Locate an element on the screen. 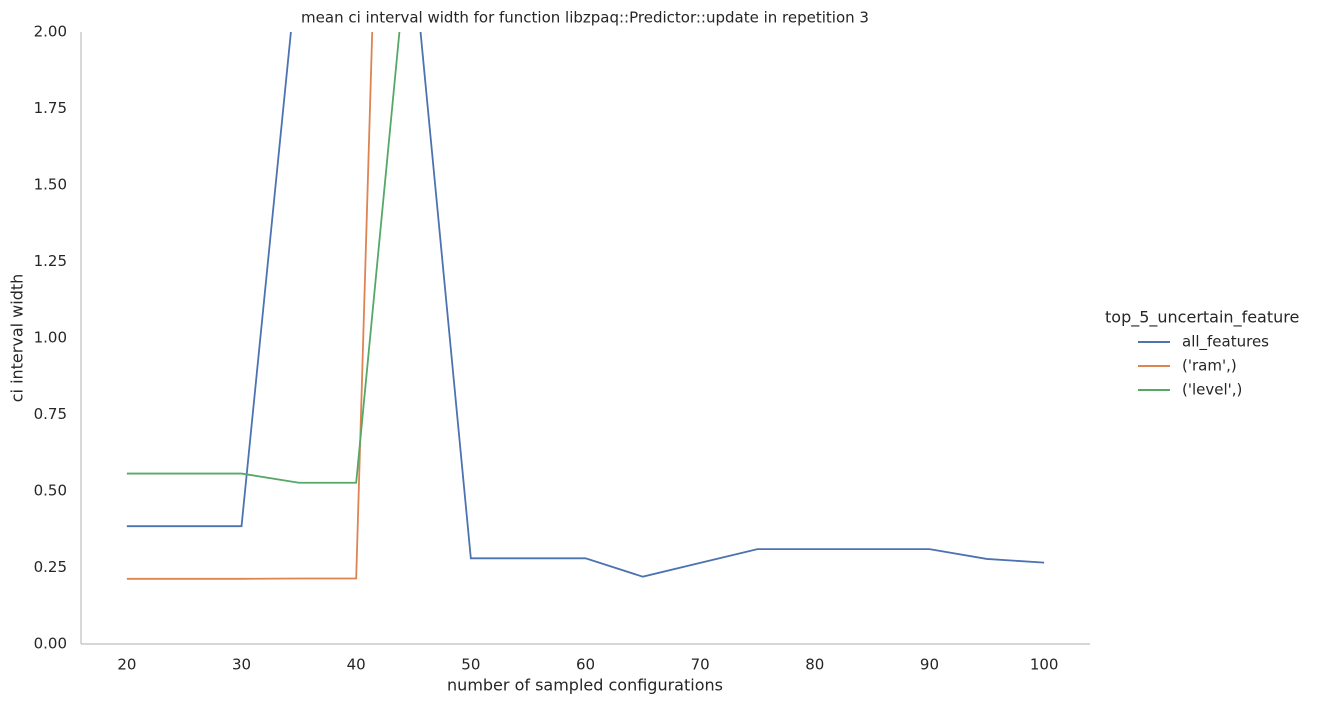 The height and width of the screenshot is (706, 1319). y-tick-label: 0.00 is located at coordinates (50, 644).